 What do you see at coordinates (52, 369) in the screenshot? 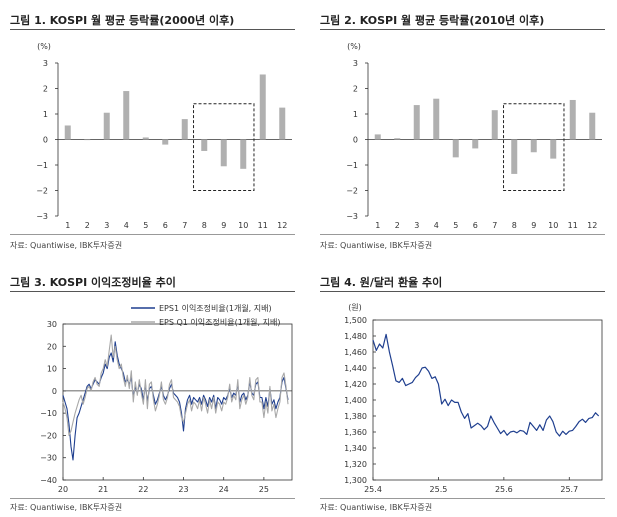
I see `y-tick-label: 10` at bounding box center [52, 369].